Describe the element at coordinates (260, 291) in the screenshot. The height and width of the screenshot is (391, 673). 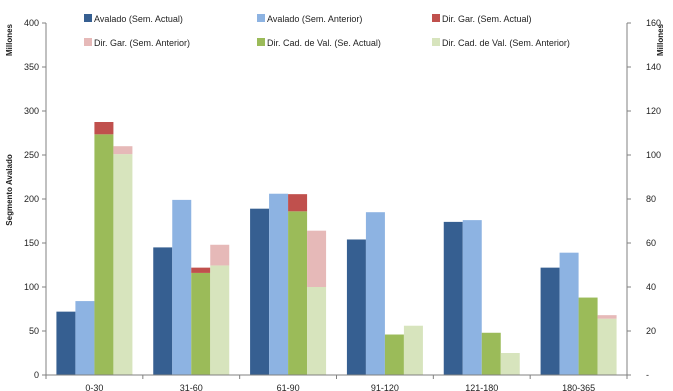
I see `bar-avalado-sem-actual--61-90` at that location.